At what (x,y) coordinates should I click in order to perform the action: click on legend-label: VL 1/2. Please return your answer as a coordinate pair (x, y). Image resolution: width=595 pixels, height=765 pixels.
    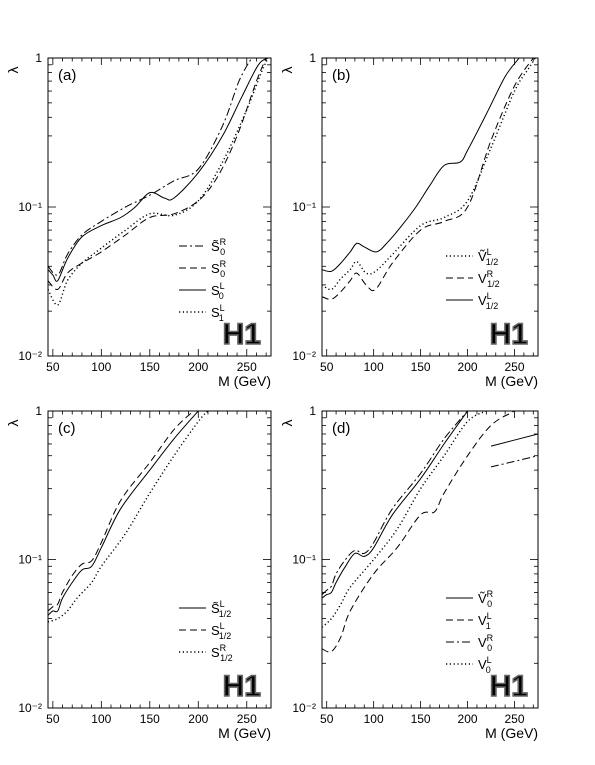
    Looking at the image, I should click on (488, 301).